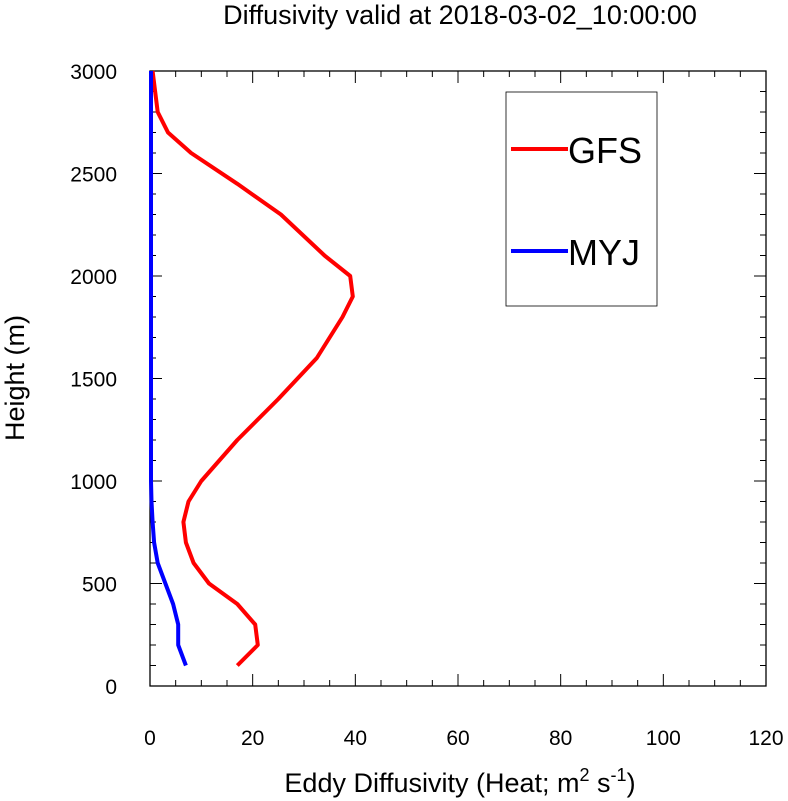 The height and width of the screenshot is (801, 788). Describe the element at coordinates (252, 738) in the screenshot. I see `x-tick-label: 20` at that location.